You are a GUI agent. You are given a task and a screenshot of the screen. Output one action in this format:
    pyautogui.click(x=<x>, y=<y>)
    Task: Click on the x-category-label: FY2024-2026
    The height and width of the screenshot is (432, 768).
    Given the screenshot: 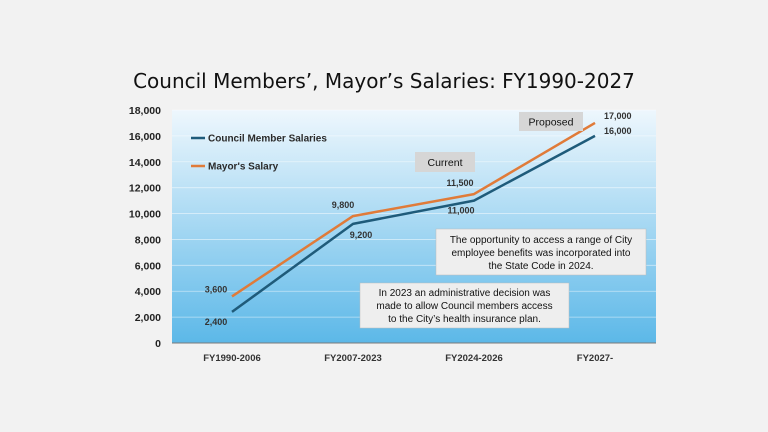 What is the action you would take?
    pyautogui.click(x=474, y=358)
    